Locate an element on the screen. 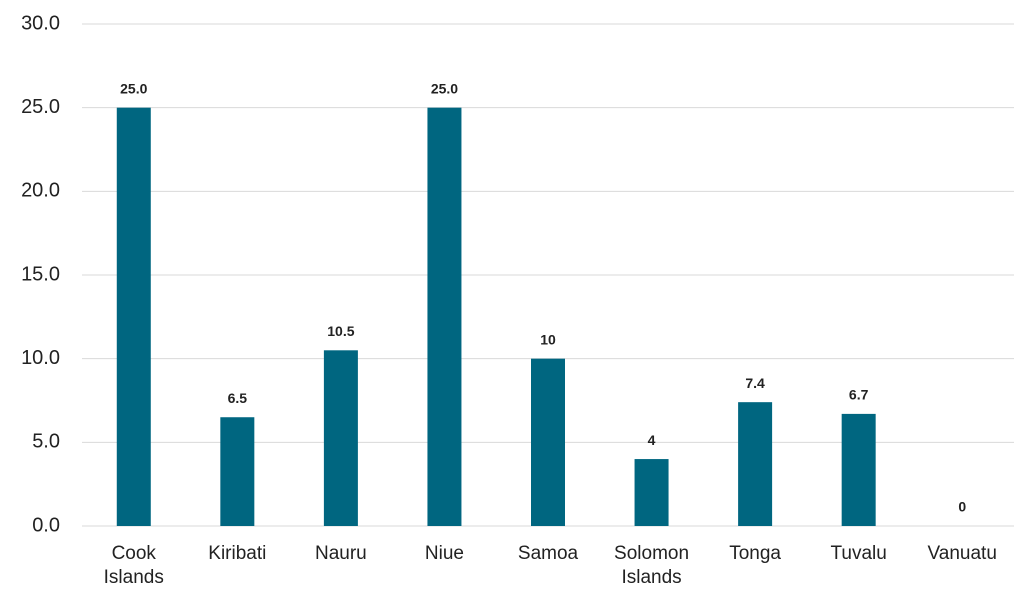 Image resolution: width=1014 pixels, height=600 pixels. value-label: 6.5 is located at coordinates (238, 398).